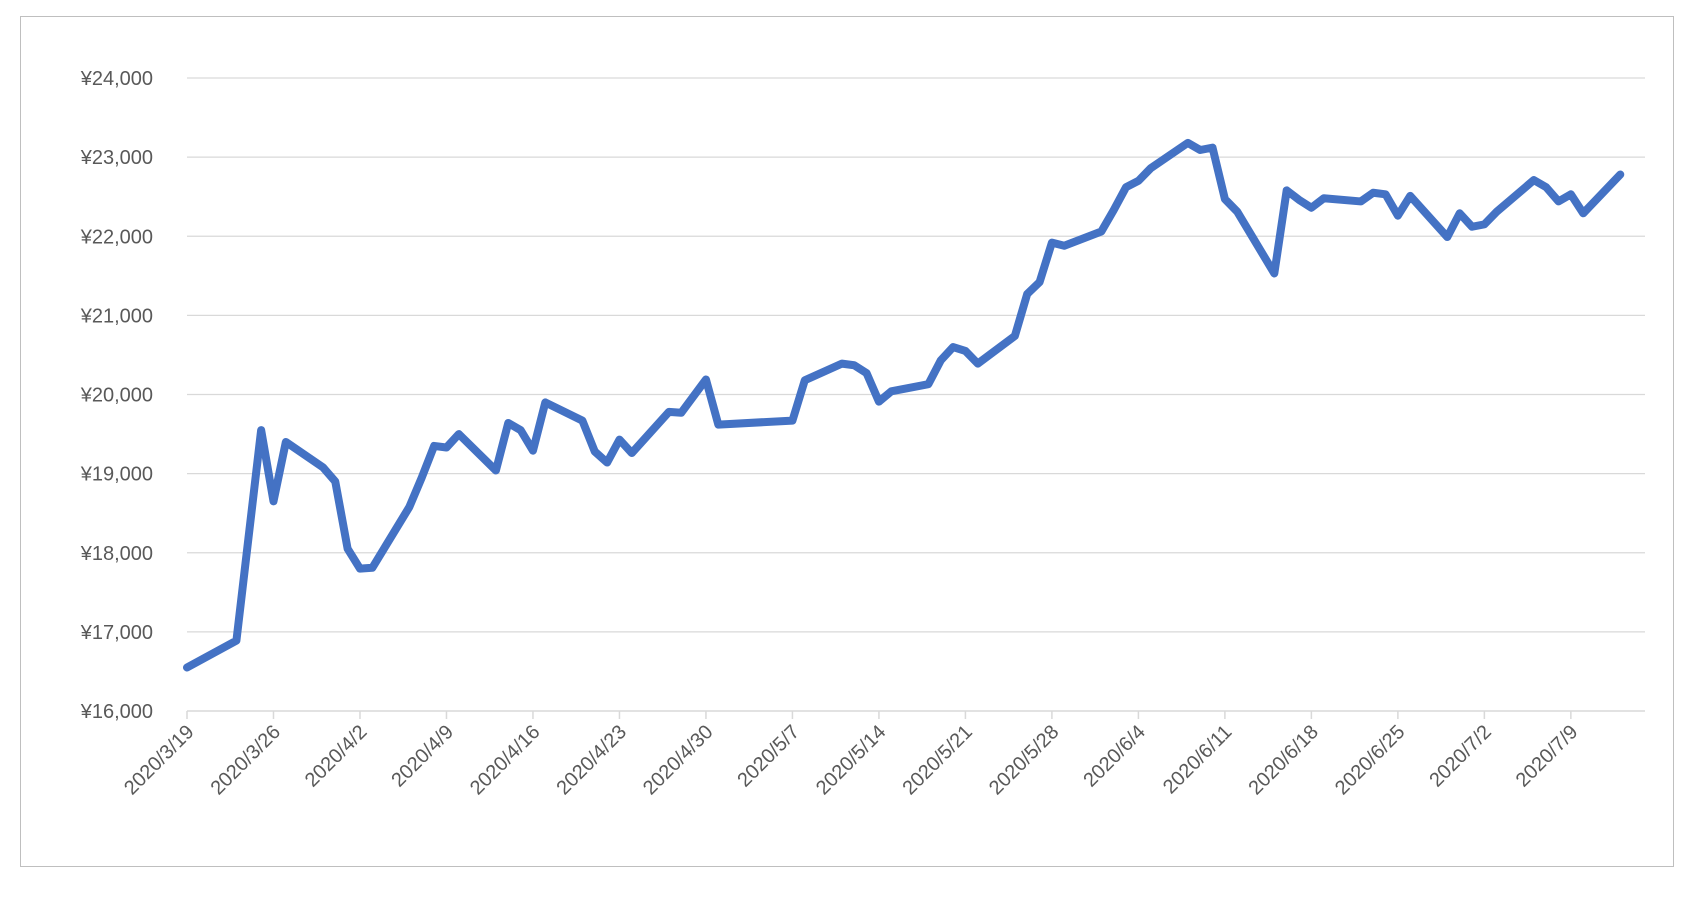  Describe the element at coordinates (915, 714) in the screenshot. I see `x-axis` at that location.